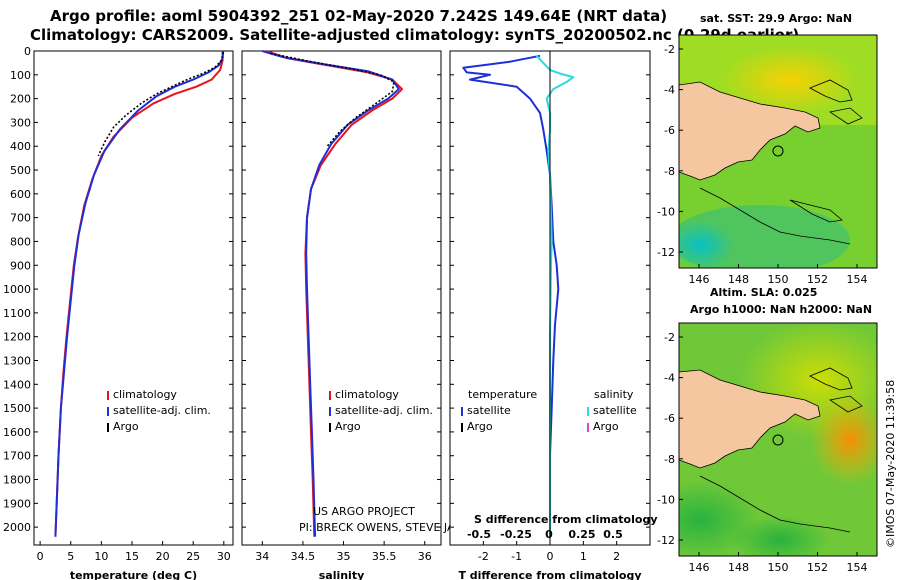  What do you see at coordinates (699, 279) in the screenshot?
I see `map_top-xtick-label: 146` at bounding box center [699, 279].